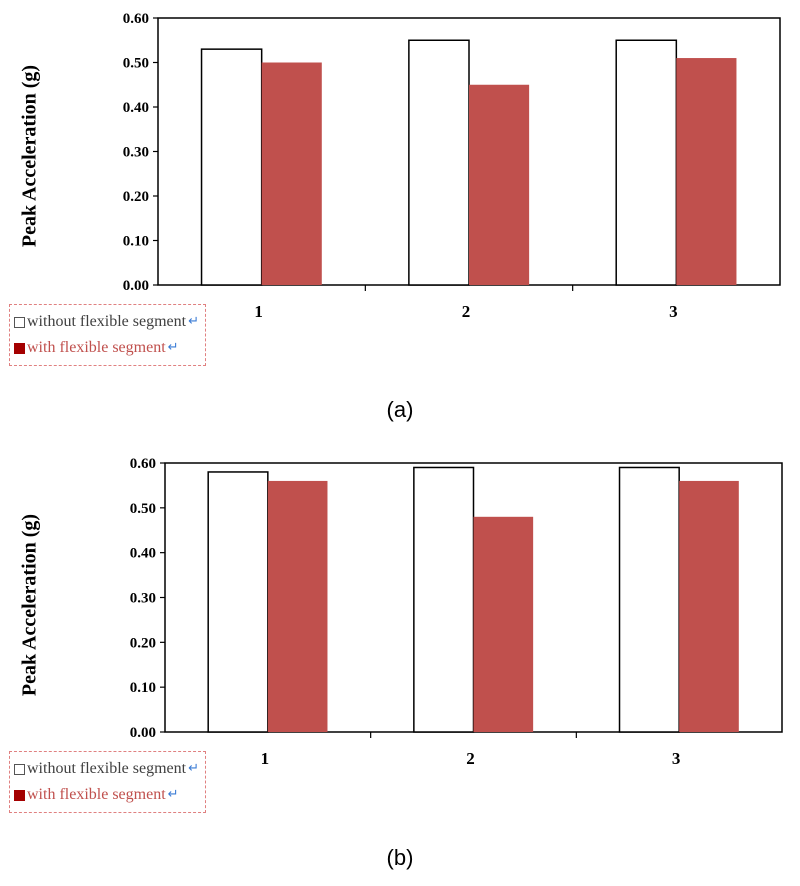 This screenshot has width=800, height=886. I want to click on chart-a-xtick-label-2: 2, so click(466, 311).